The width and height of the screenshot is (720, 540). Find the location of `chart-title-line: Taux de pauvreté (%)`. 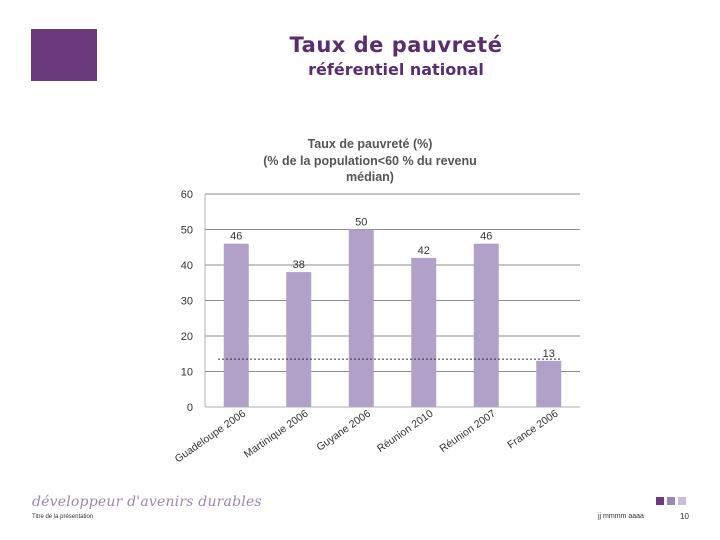

chart-title-line: Taux de pauvreté (%) is located at coordinates (370, 144).